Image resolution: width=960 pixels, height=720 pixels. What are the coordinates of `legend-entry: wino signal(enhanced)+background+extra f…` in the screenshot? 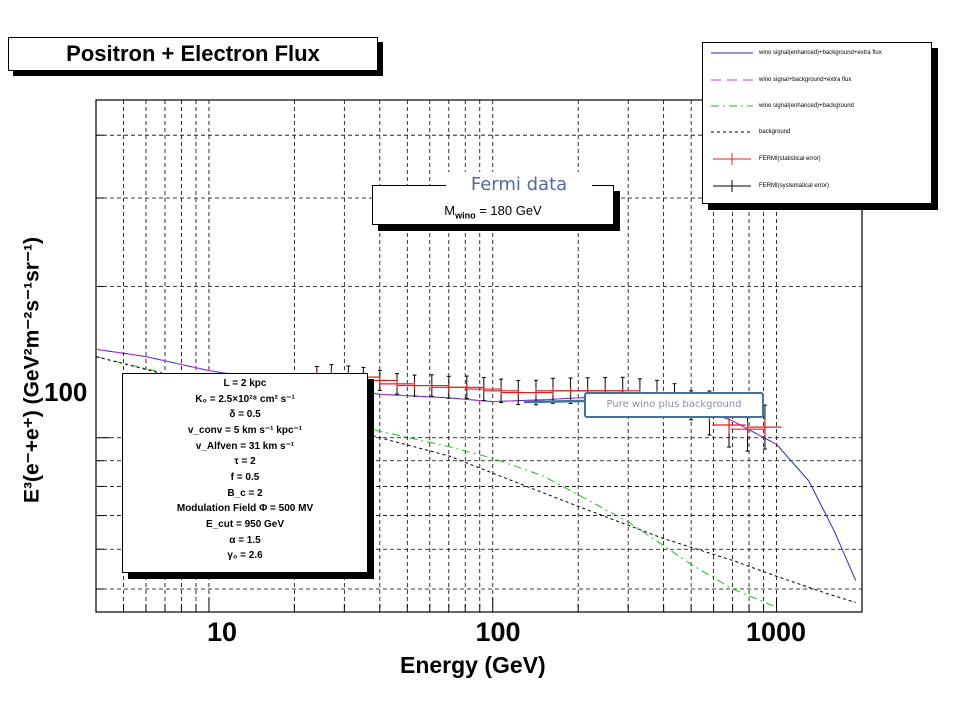 It's located at (820, 53).